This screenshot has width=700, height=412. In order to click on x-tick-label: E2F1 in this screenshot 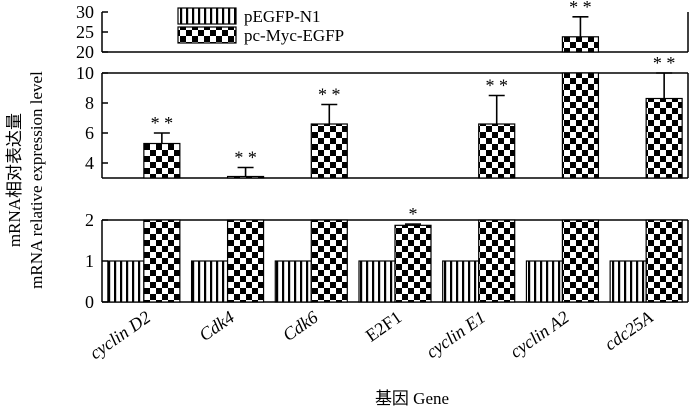, I will do `click(383, 326)`.